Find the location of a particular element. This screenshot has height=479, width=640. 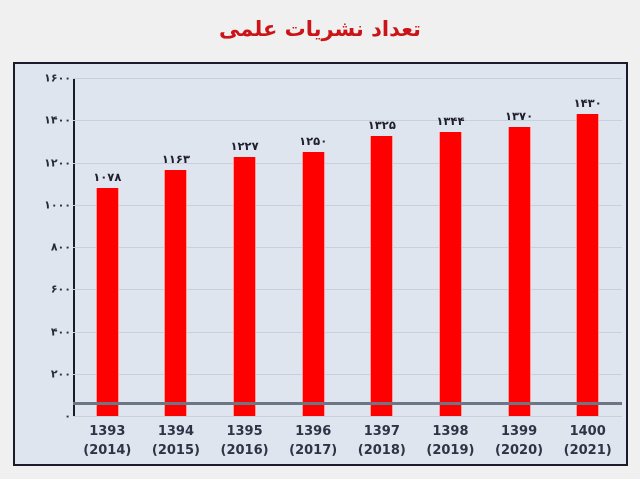

x-tick-gregorian-year: (2021) is located at coordinates (587, 450).